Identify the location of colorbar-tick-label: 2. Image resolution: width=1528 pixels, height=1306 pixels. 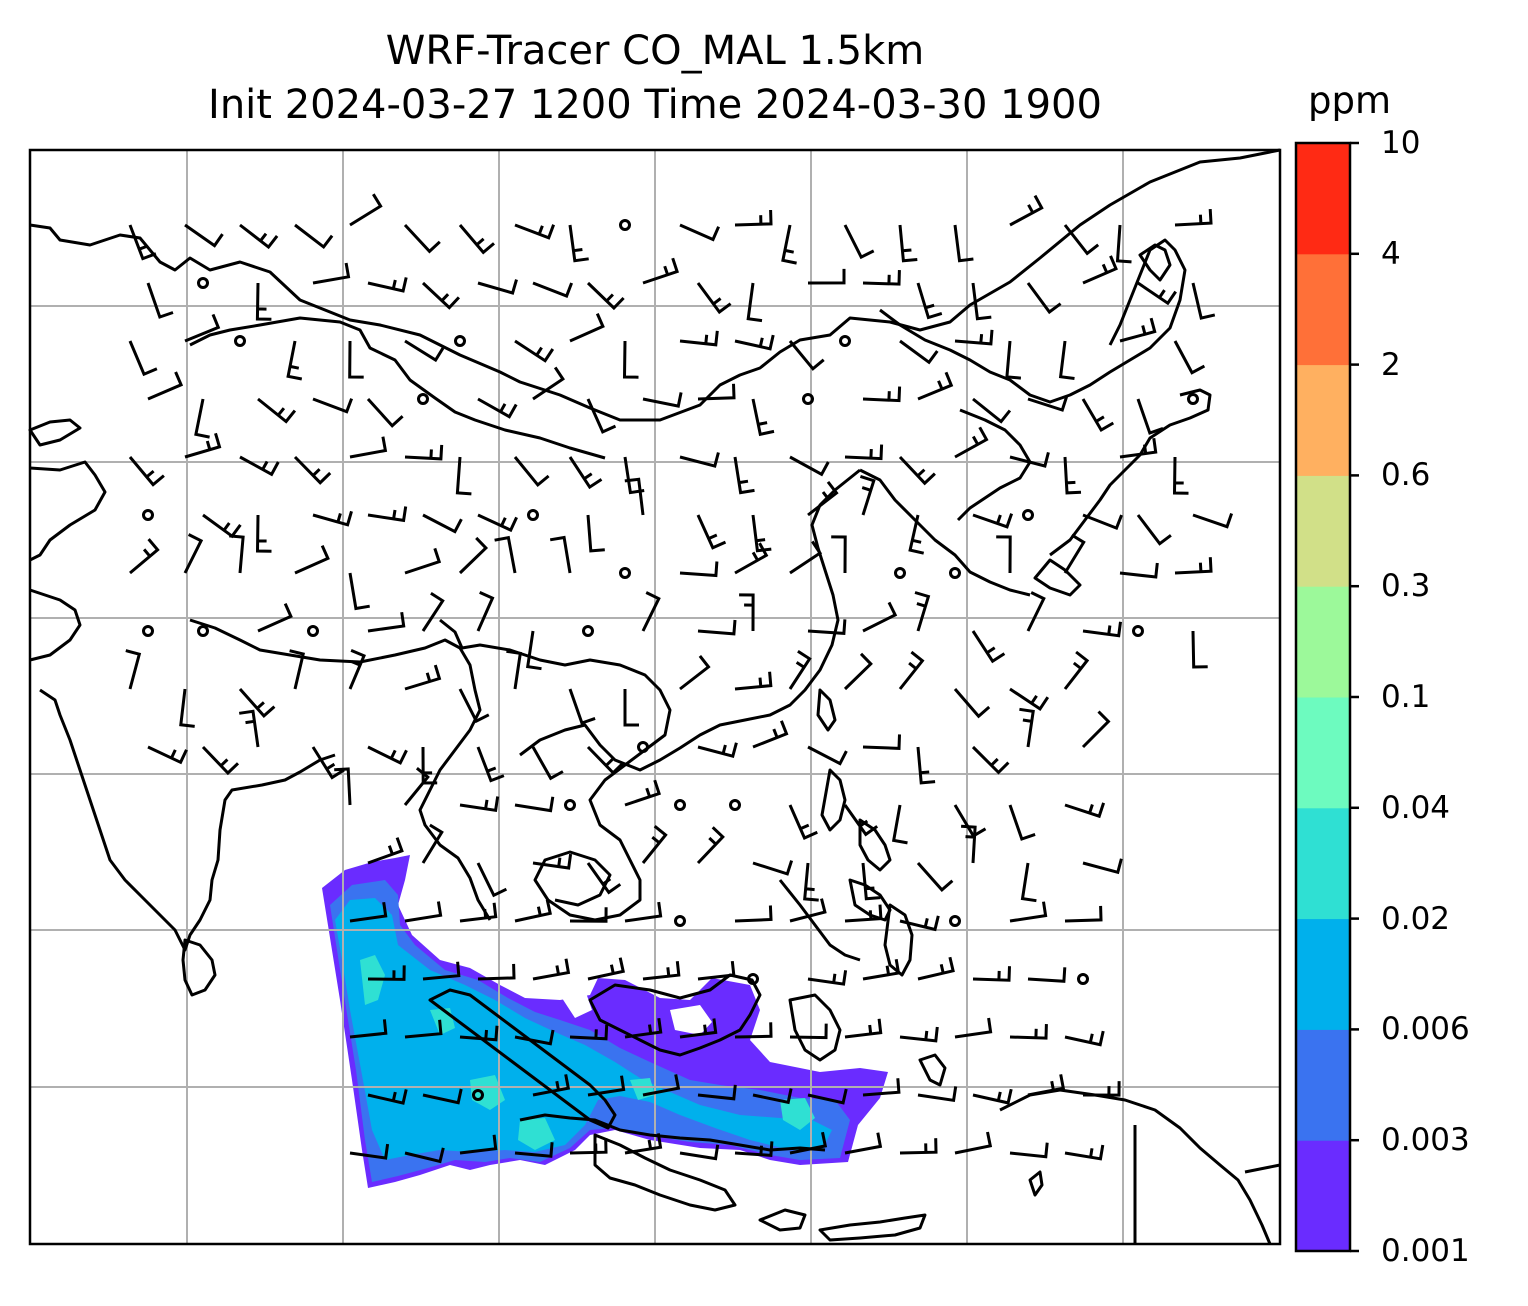
(1391, 364).